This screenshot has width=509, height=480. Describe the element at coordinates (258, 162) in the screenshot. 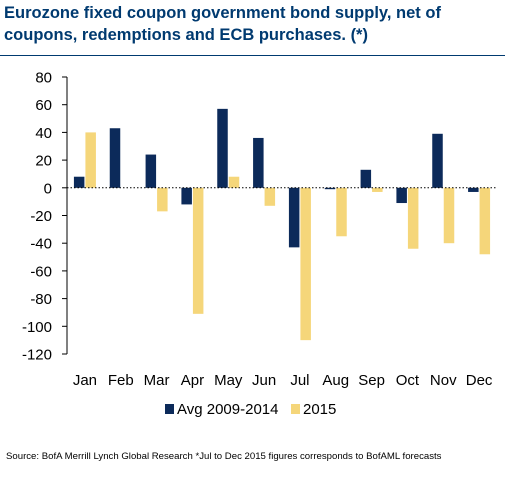

I see `bar-avg-jun` at that location.